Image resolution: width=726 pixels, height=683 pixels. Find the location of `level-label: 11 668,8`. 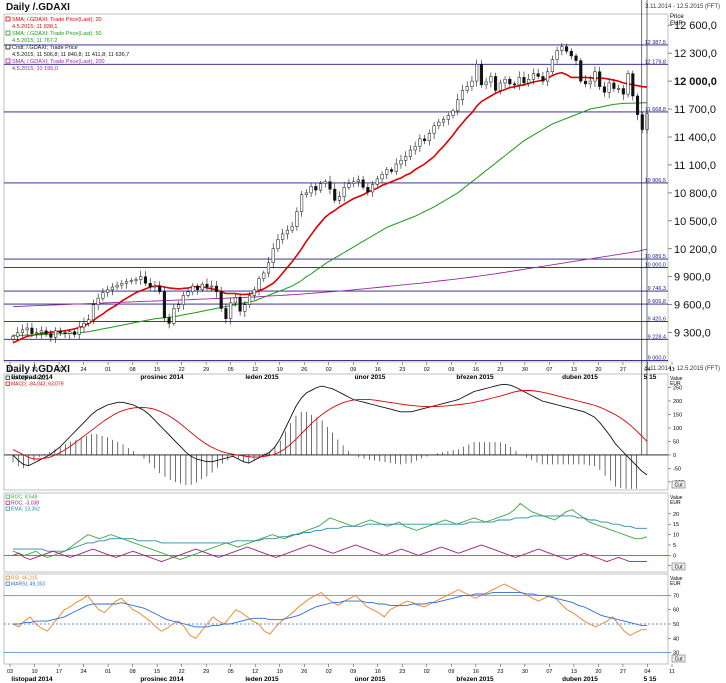

level-label: 11 668,8 is located at coordinates (655, 110).